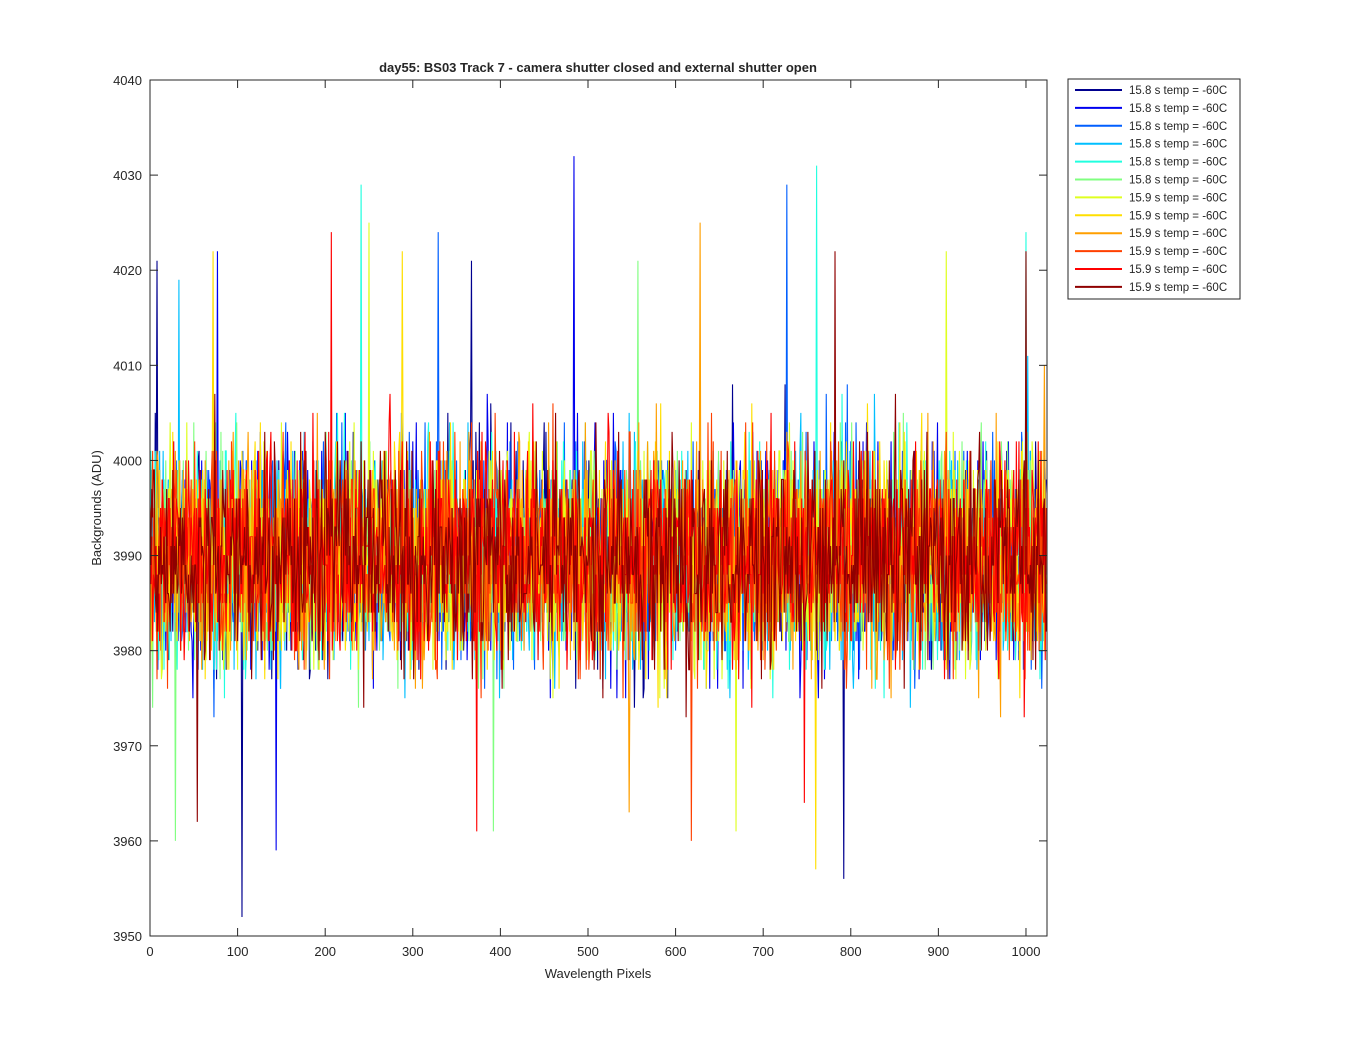 The image size is (1350, 1050). Describe the element at coordinates (127, 270) in the screenshot. I see `y-tick-label: 4020` at that location.